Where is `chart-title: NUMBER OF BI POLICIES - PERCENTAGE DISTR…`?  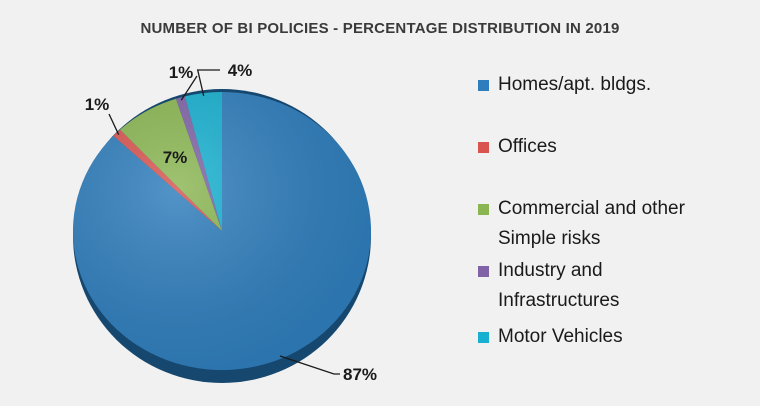
chart-title: NUMBER OF BI POLICIES - PERCENTAGE DISTR… is located at coordinates (380, 28).